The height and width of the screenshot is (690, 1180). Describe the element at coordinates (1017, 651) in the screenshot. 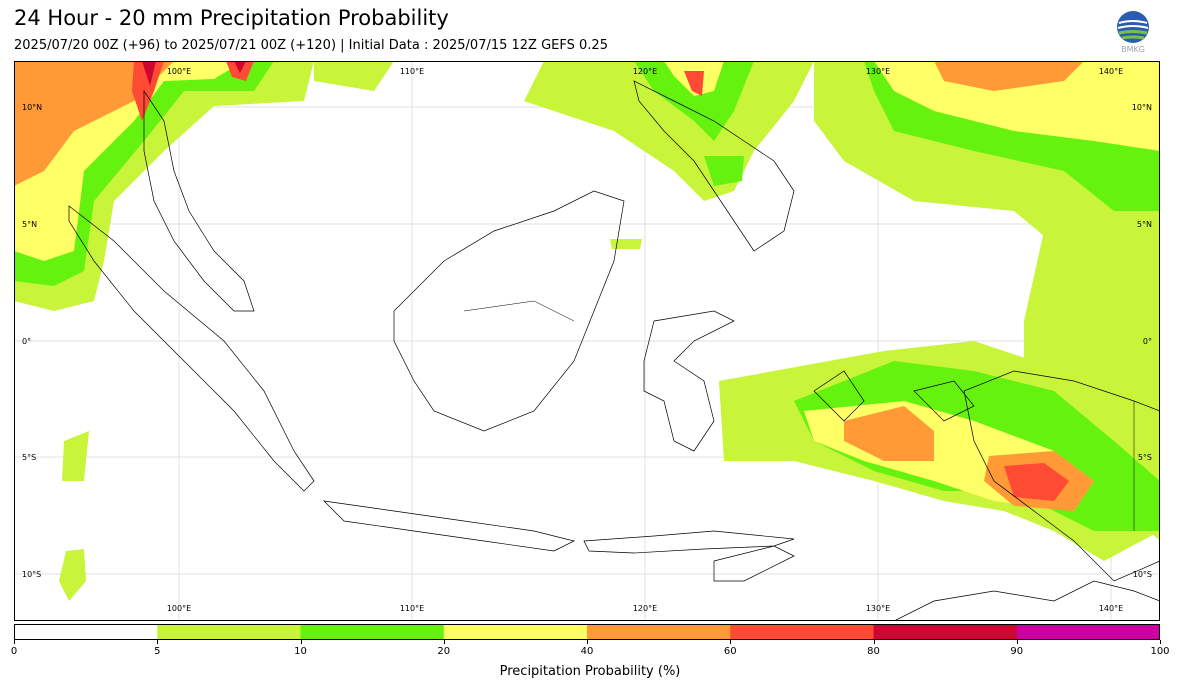

I see `colorbar-tick-label: 90` at that location.